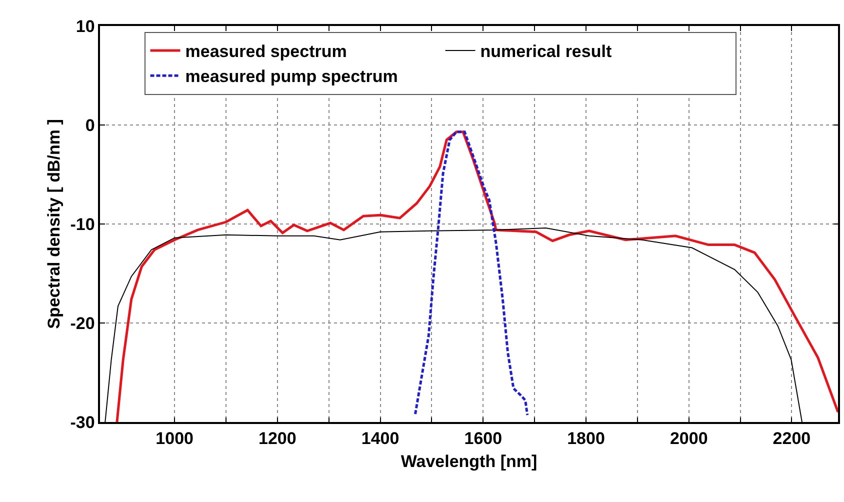  Describe the element at coordinates (266, 52) in the screenshot. I see `legend-label: measured spectrum` at that location.